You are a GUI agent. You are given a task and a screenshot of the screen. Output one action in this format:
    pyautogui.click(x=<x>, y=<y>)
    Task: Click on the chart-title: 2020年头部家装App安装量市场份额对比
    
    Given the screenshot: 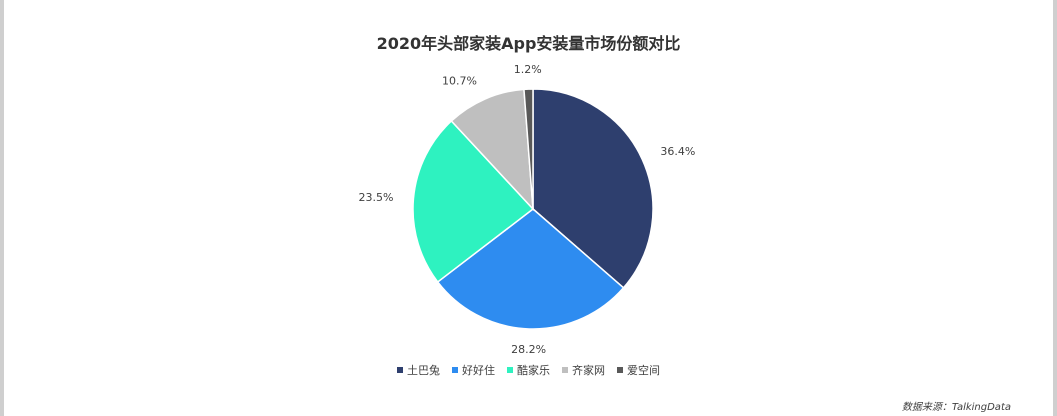 What is the action you would take?
    pyautogui.click(x=528, y=43)
    